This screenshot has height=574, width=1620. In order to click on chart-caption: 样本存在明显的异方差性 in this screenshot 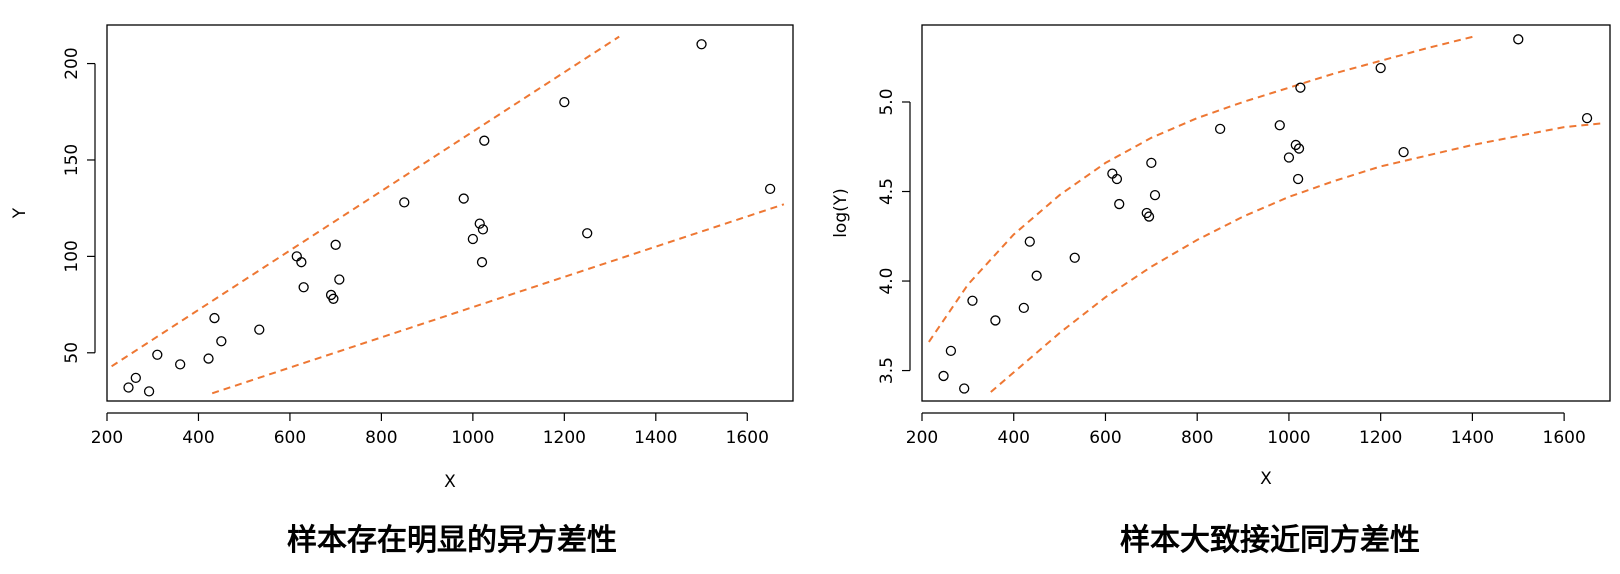, I will do `click(452, 540)`.